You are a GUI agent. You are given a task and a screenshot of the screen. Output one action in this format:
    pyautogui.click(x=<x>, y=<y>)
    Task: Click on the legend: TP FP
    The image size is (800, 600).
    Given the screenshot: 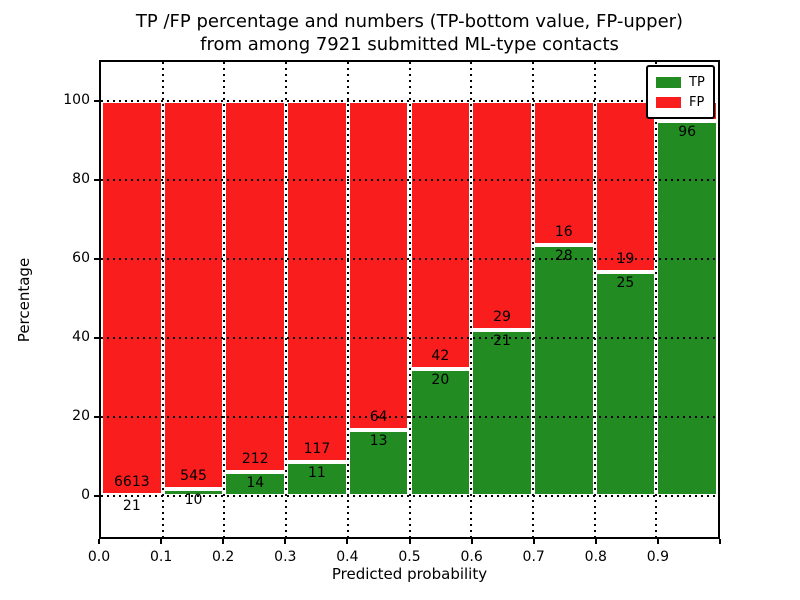 What is the action you would take?
    pyautogui.click(x=680, y=92)
    